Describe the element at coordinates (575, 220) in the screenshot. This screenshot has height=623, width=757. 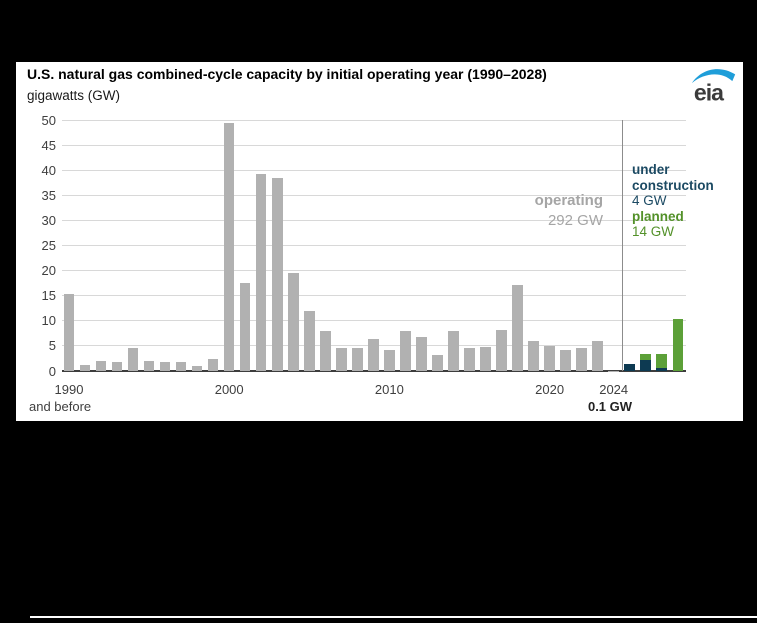
I see `operating-value: 292 GW` at that location.